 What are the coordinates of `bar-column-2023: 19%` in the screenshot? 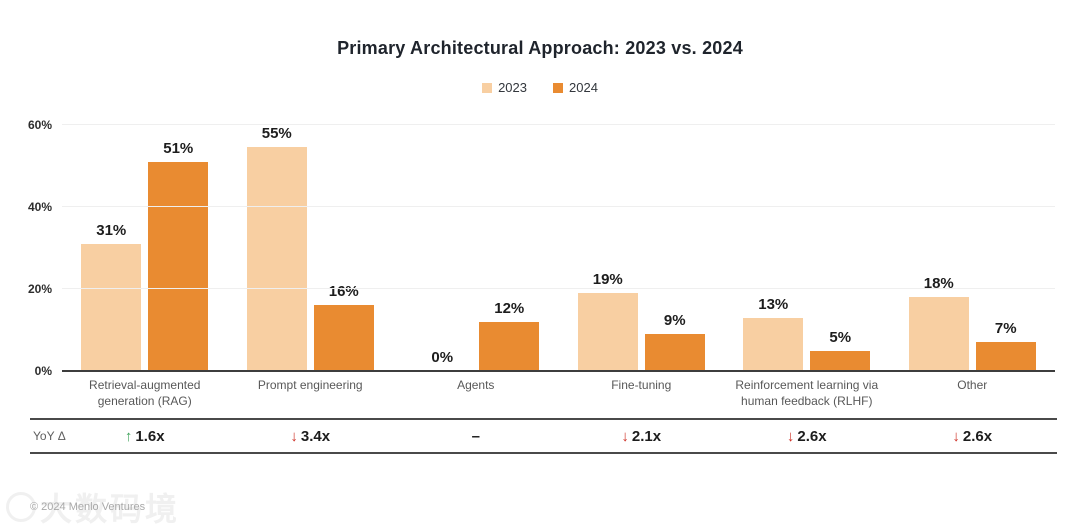 It's located at (607, 248).